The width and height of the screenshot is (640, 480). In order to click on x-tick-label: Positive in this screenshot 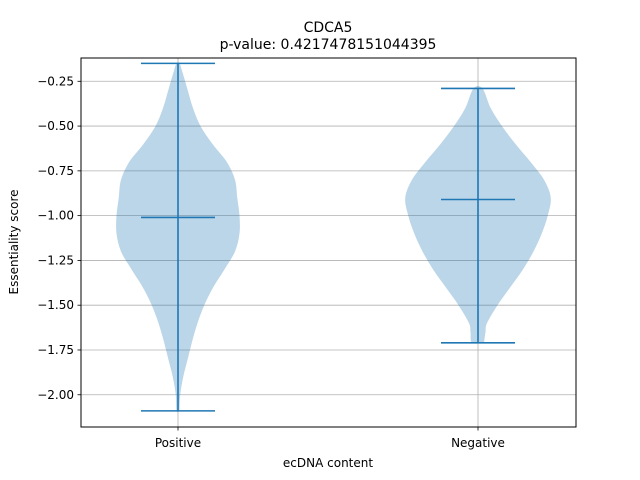, I will do `click(178, 443)`.